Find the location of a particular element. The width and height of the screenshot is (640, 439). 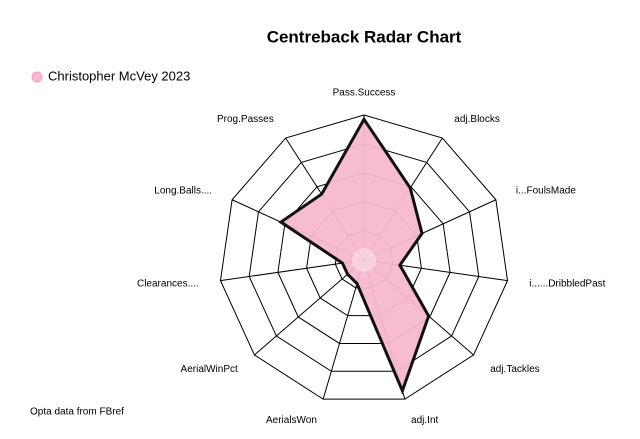

center-hole is located at coordinates (364, 260).